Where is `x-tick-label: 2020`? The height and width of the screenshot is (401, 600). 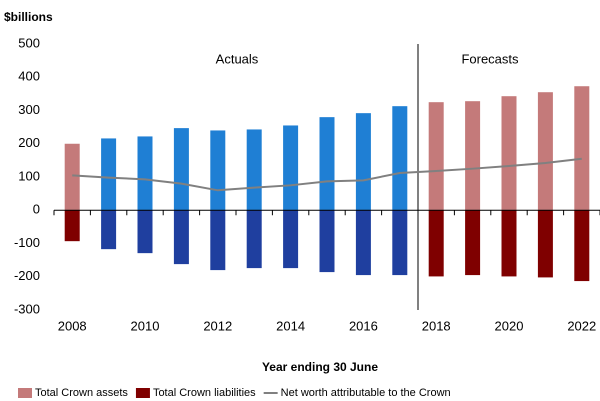 x-tick-label: 2020 is located at coordinates (509, 325).